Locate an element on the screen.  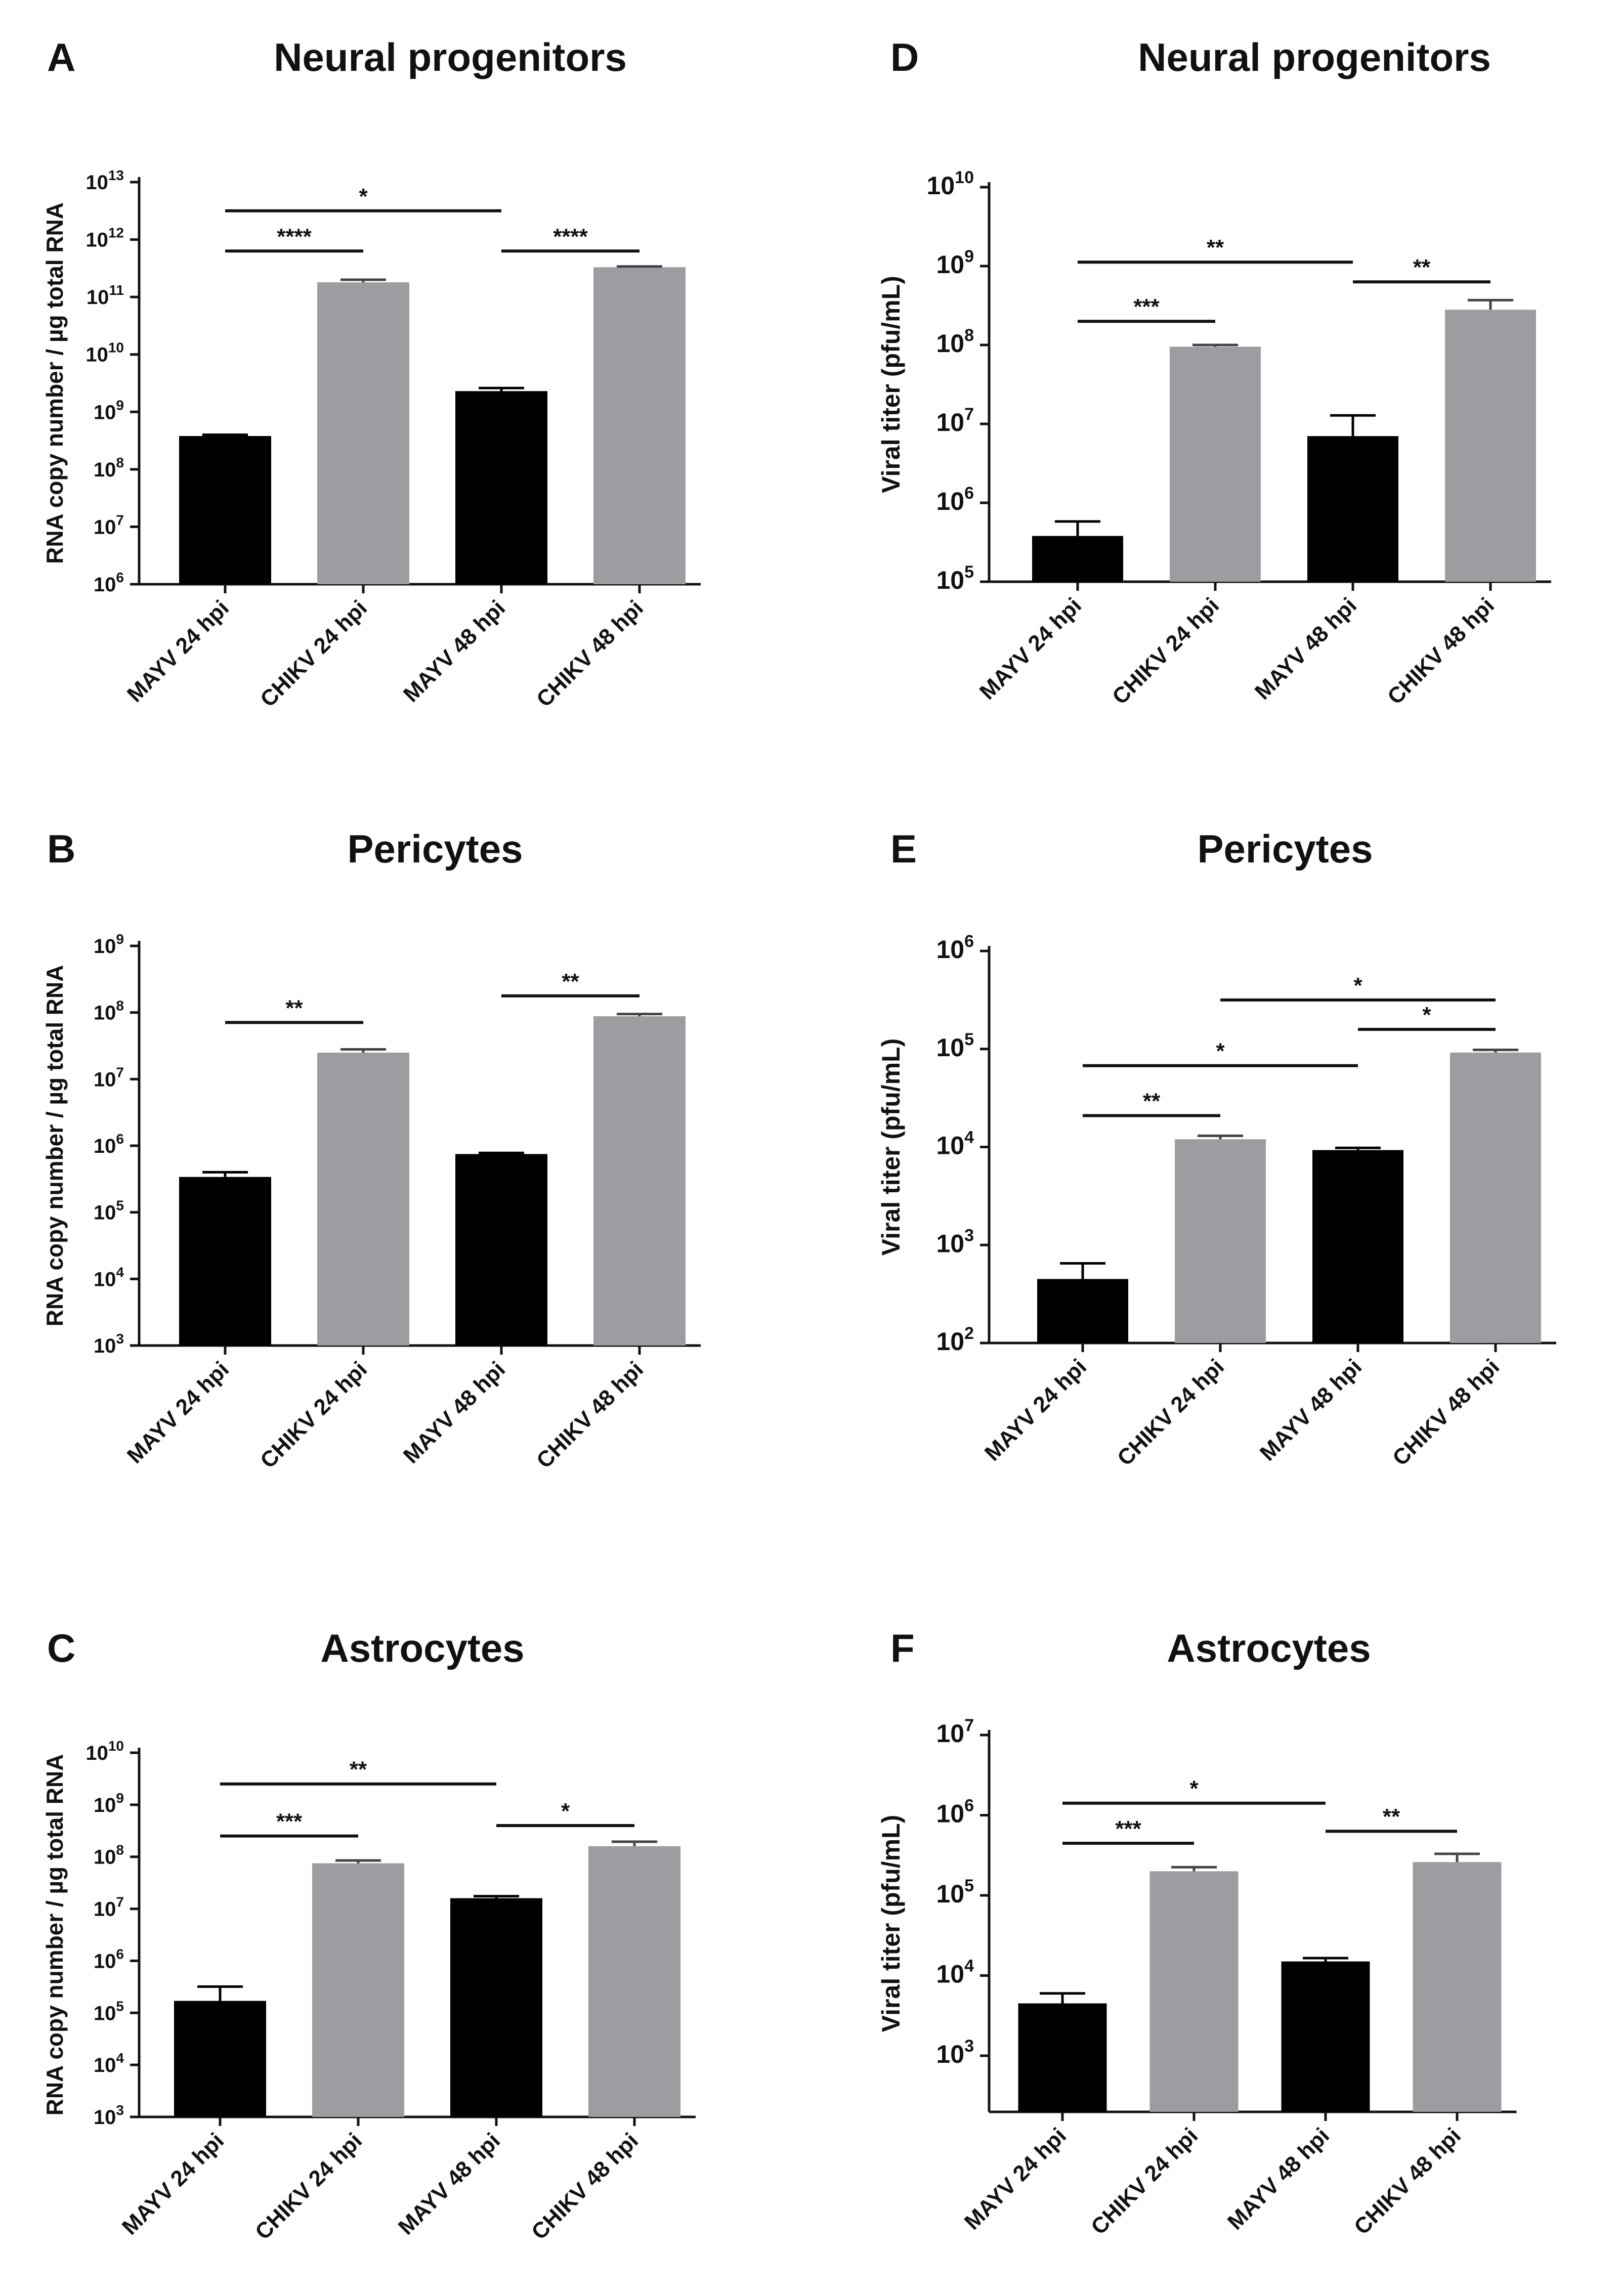
panel-e: E Pericytes Viral titer (pfu/mL) is located at coordinates (1125, 1041).